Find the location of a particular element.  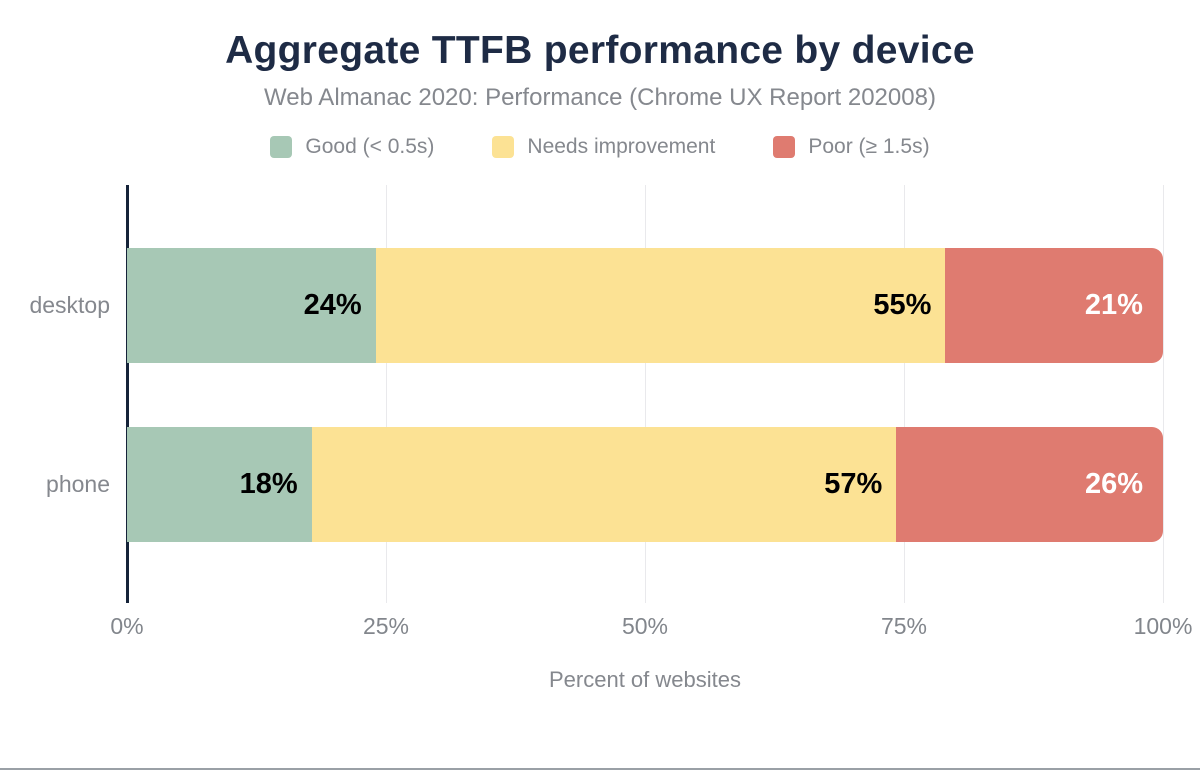

legend-item-poor-1-5s: Poor (≥ 1.5s) is located at coordinates (851, 147).